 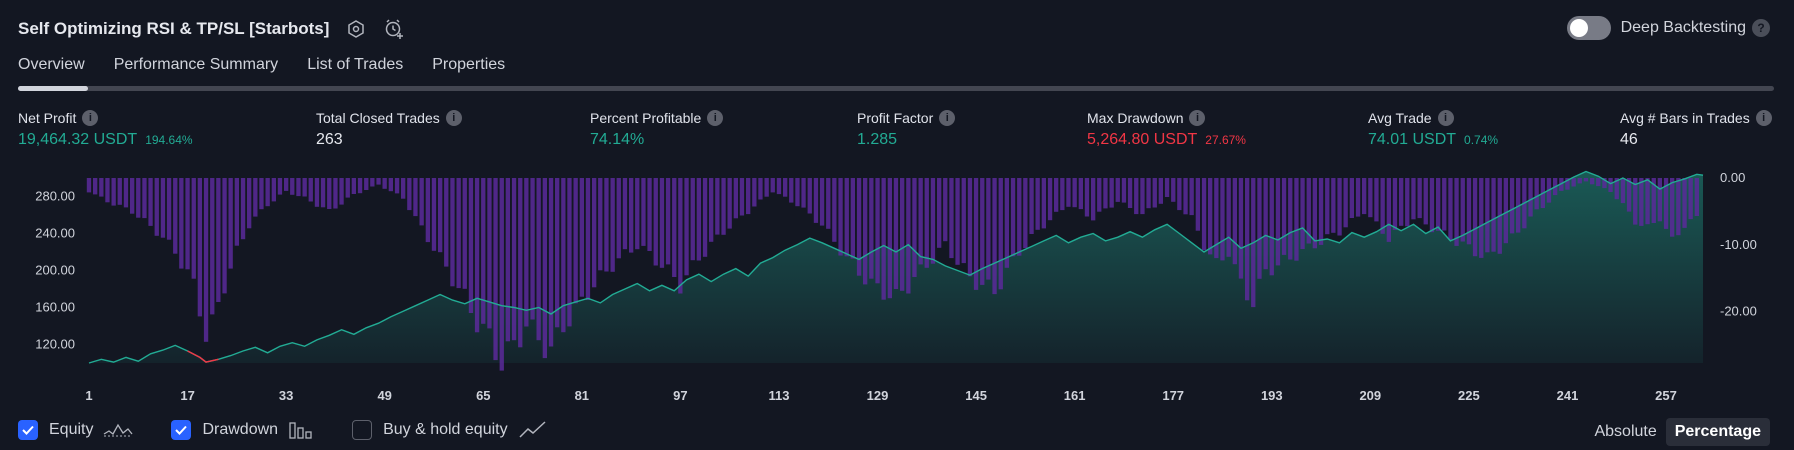 I want to click on tab-properties: Properties, so click(x=469, y=64).